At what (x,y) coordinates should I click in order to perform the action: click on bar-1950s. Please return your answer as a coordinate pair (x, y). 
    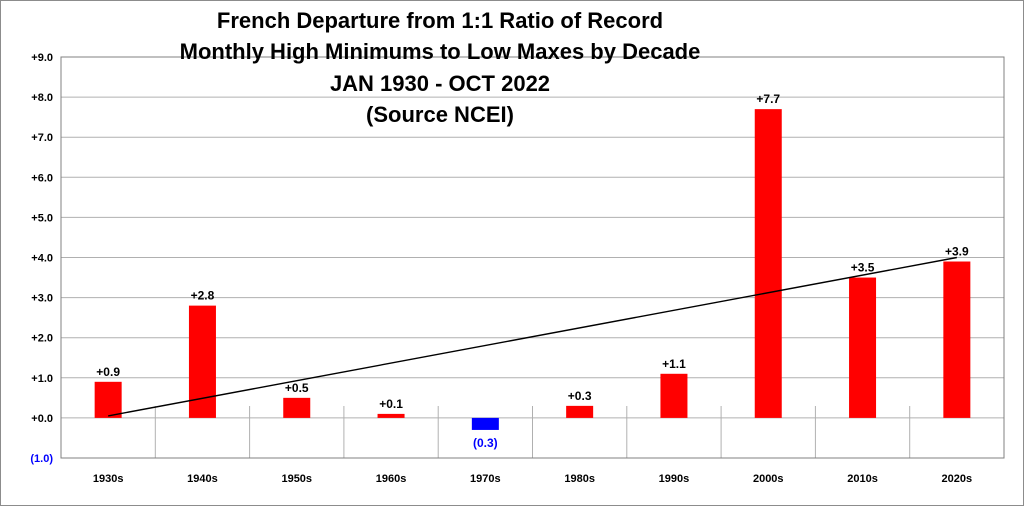
    Looking at the image, I should click on (297, 407).